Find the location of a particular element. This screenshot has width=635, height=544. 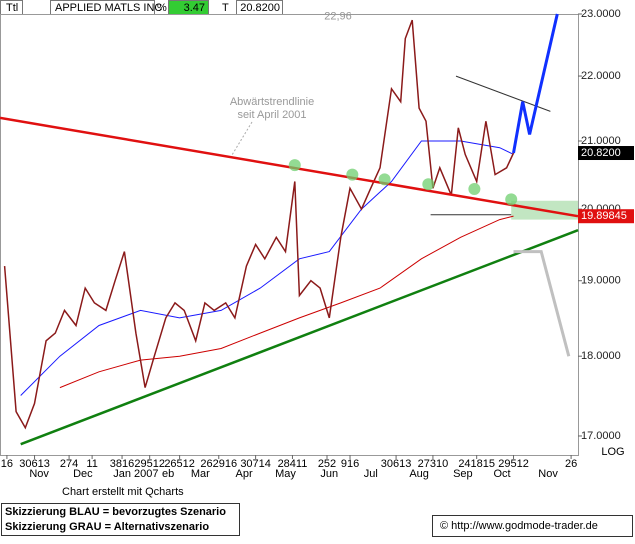

price-tag-label: 20.8200 is located at coordinates (601, 153).